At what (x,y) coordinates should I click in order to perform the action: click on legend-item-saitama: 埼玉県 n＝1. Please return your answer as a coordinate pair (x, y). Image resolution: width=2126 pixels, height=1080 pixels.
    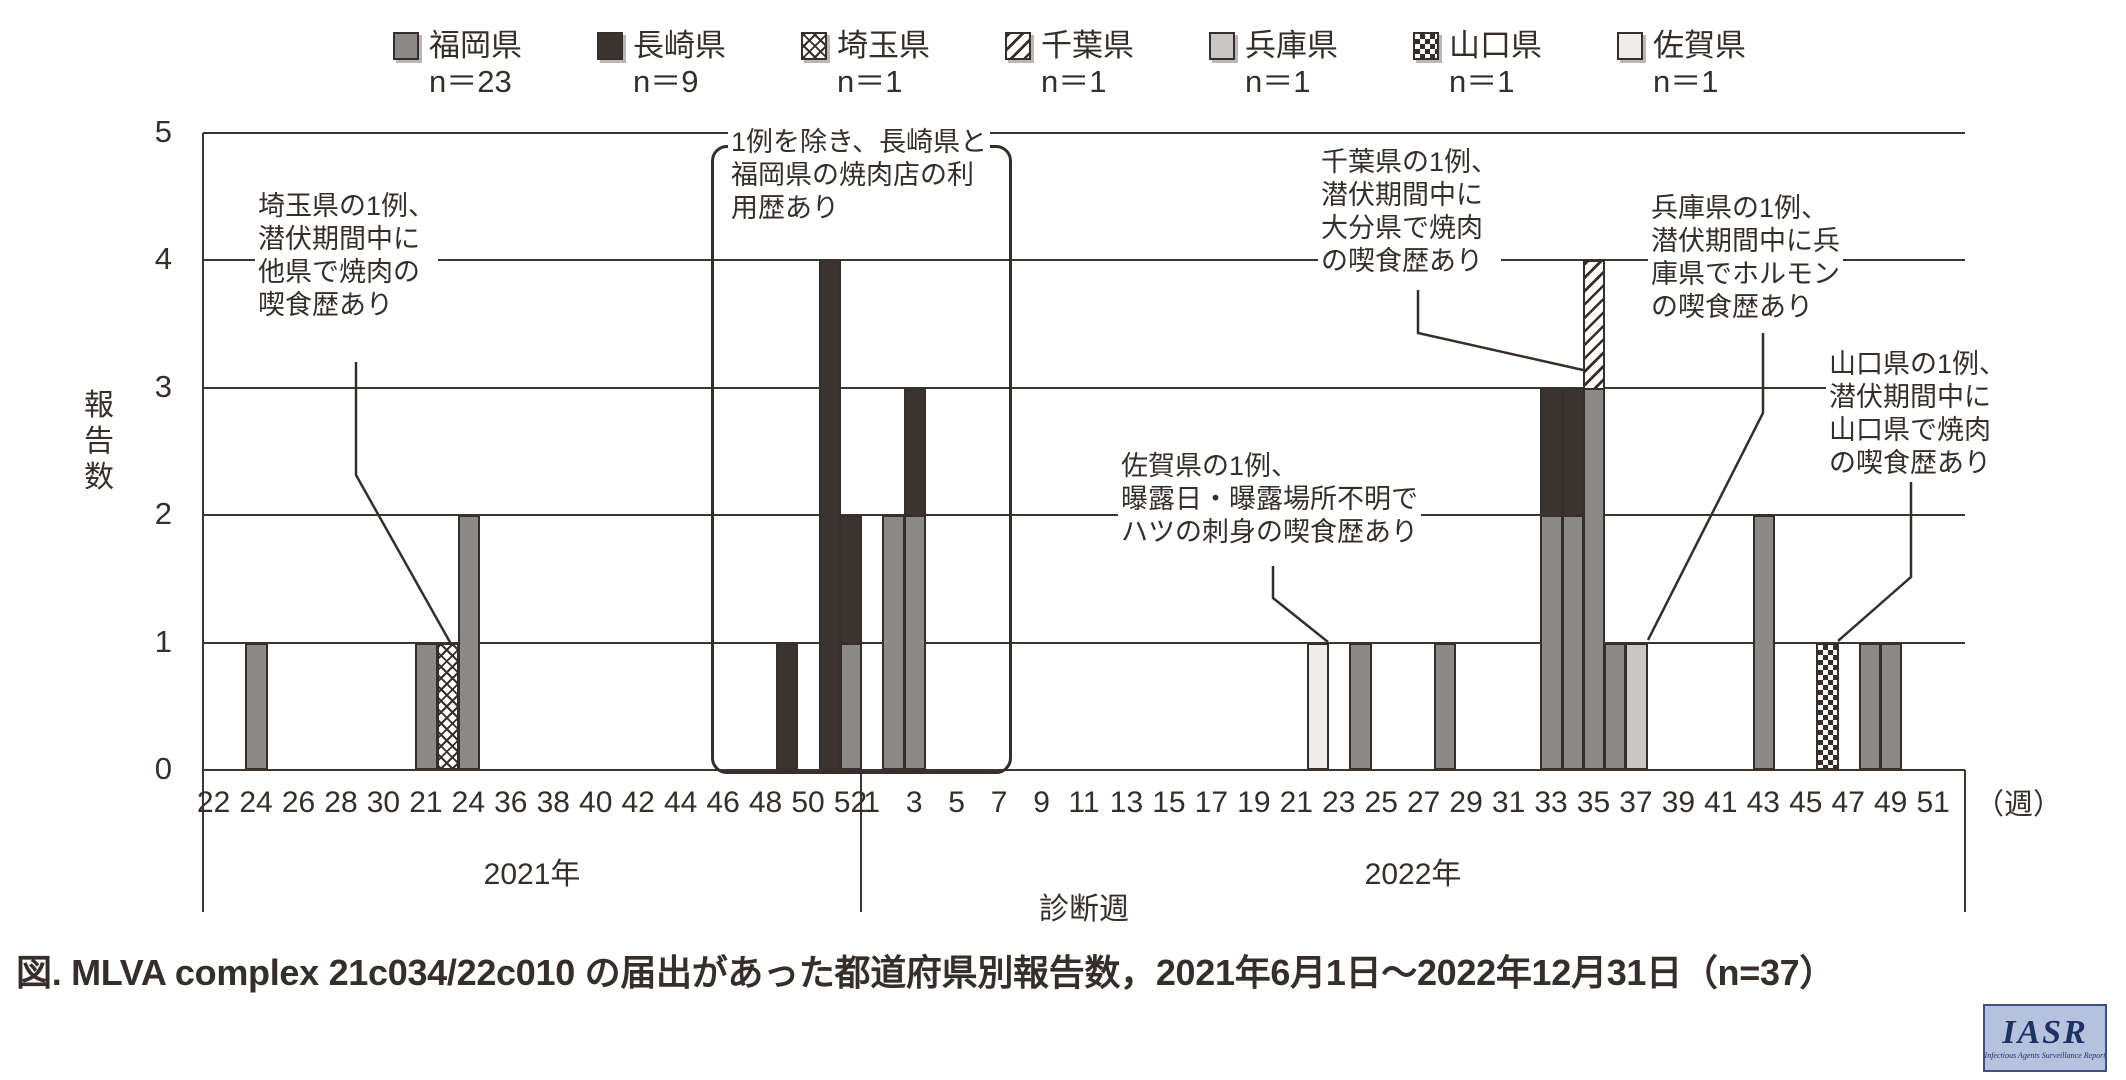
    Looking at the image, I should click on (865, 64).